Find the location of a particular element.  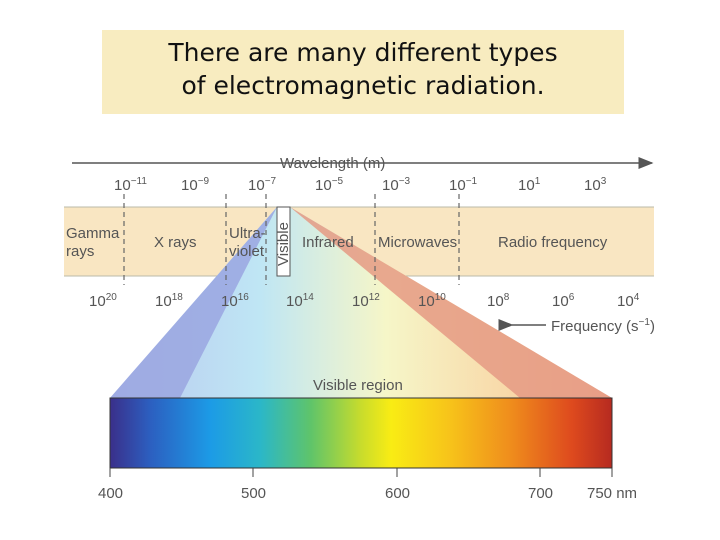

nm-tick-label: 700 is located at coordinates (540, 493).